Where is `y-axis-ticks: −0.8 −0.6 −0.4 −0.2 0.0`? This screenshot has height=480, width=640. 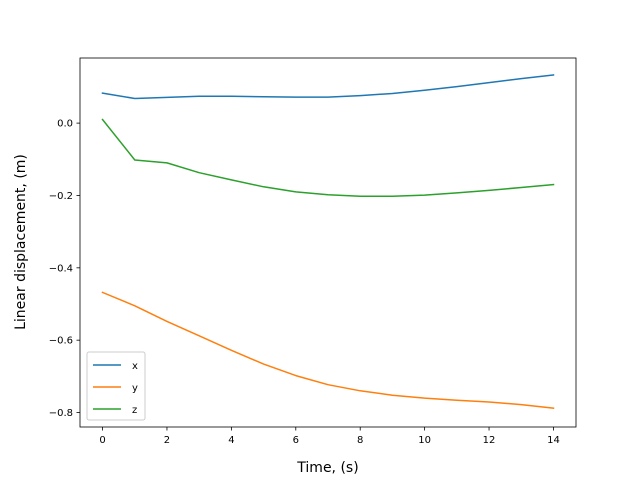 y-axis-ticks: −0.8 −0.6 −0.4 −0.2 0.0 is located at coordinates (64, 269).